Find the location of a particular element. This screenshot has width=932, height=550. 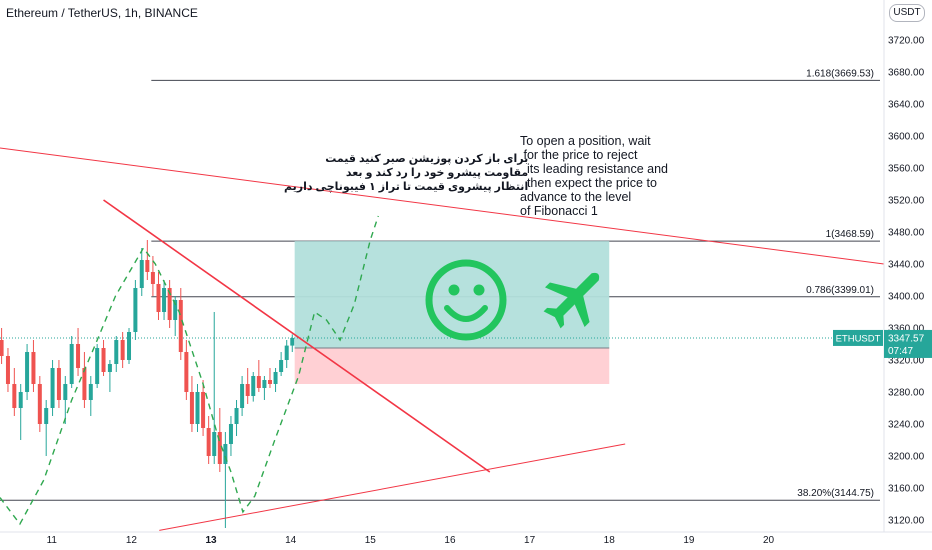

x-tick-label: 14 is located at coordinates (291, 540).